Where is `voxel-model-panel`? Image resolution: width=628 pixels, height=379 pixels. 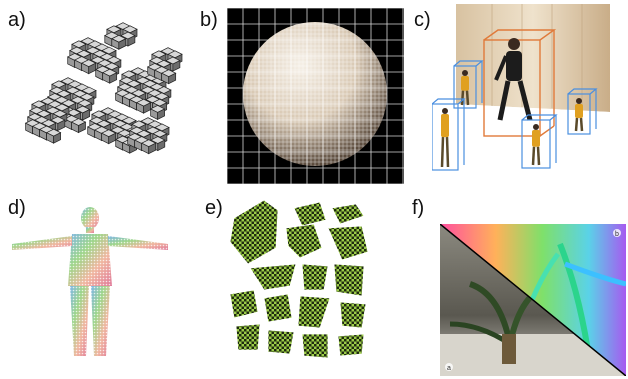
voxel-model-panel is located at coordinates (104, 96).